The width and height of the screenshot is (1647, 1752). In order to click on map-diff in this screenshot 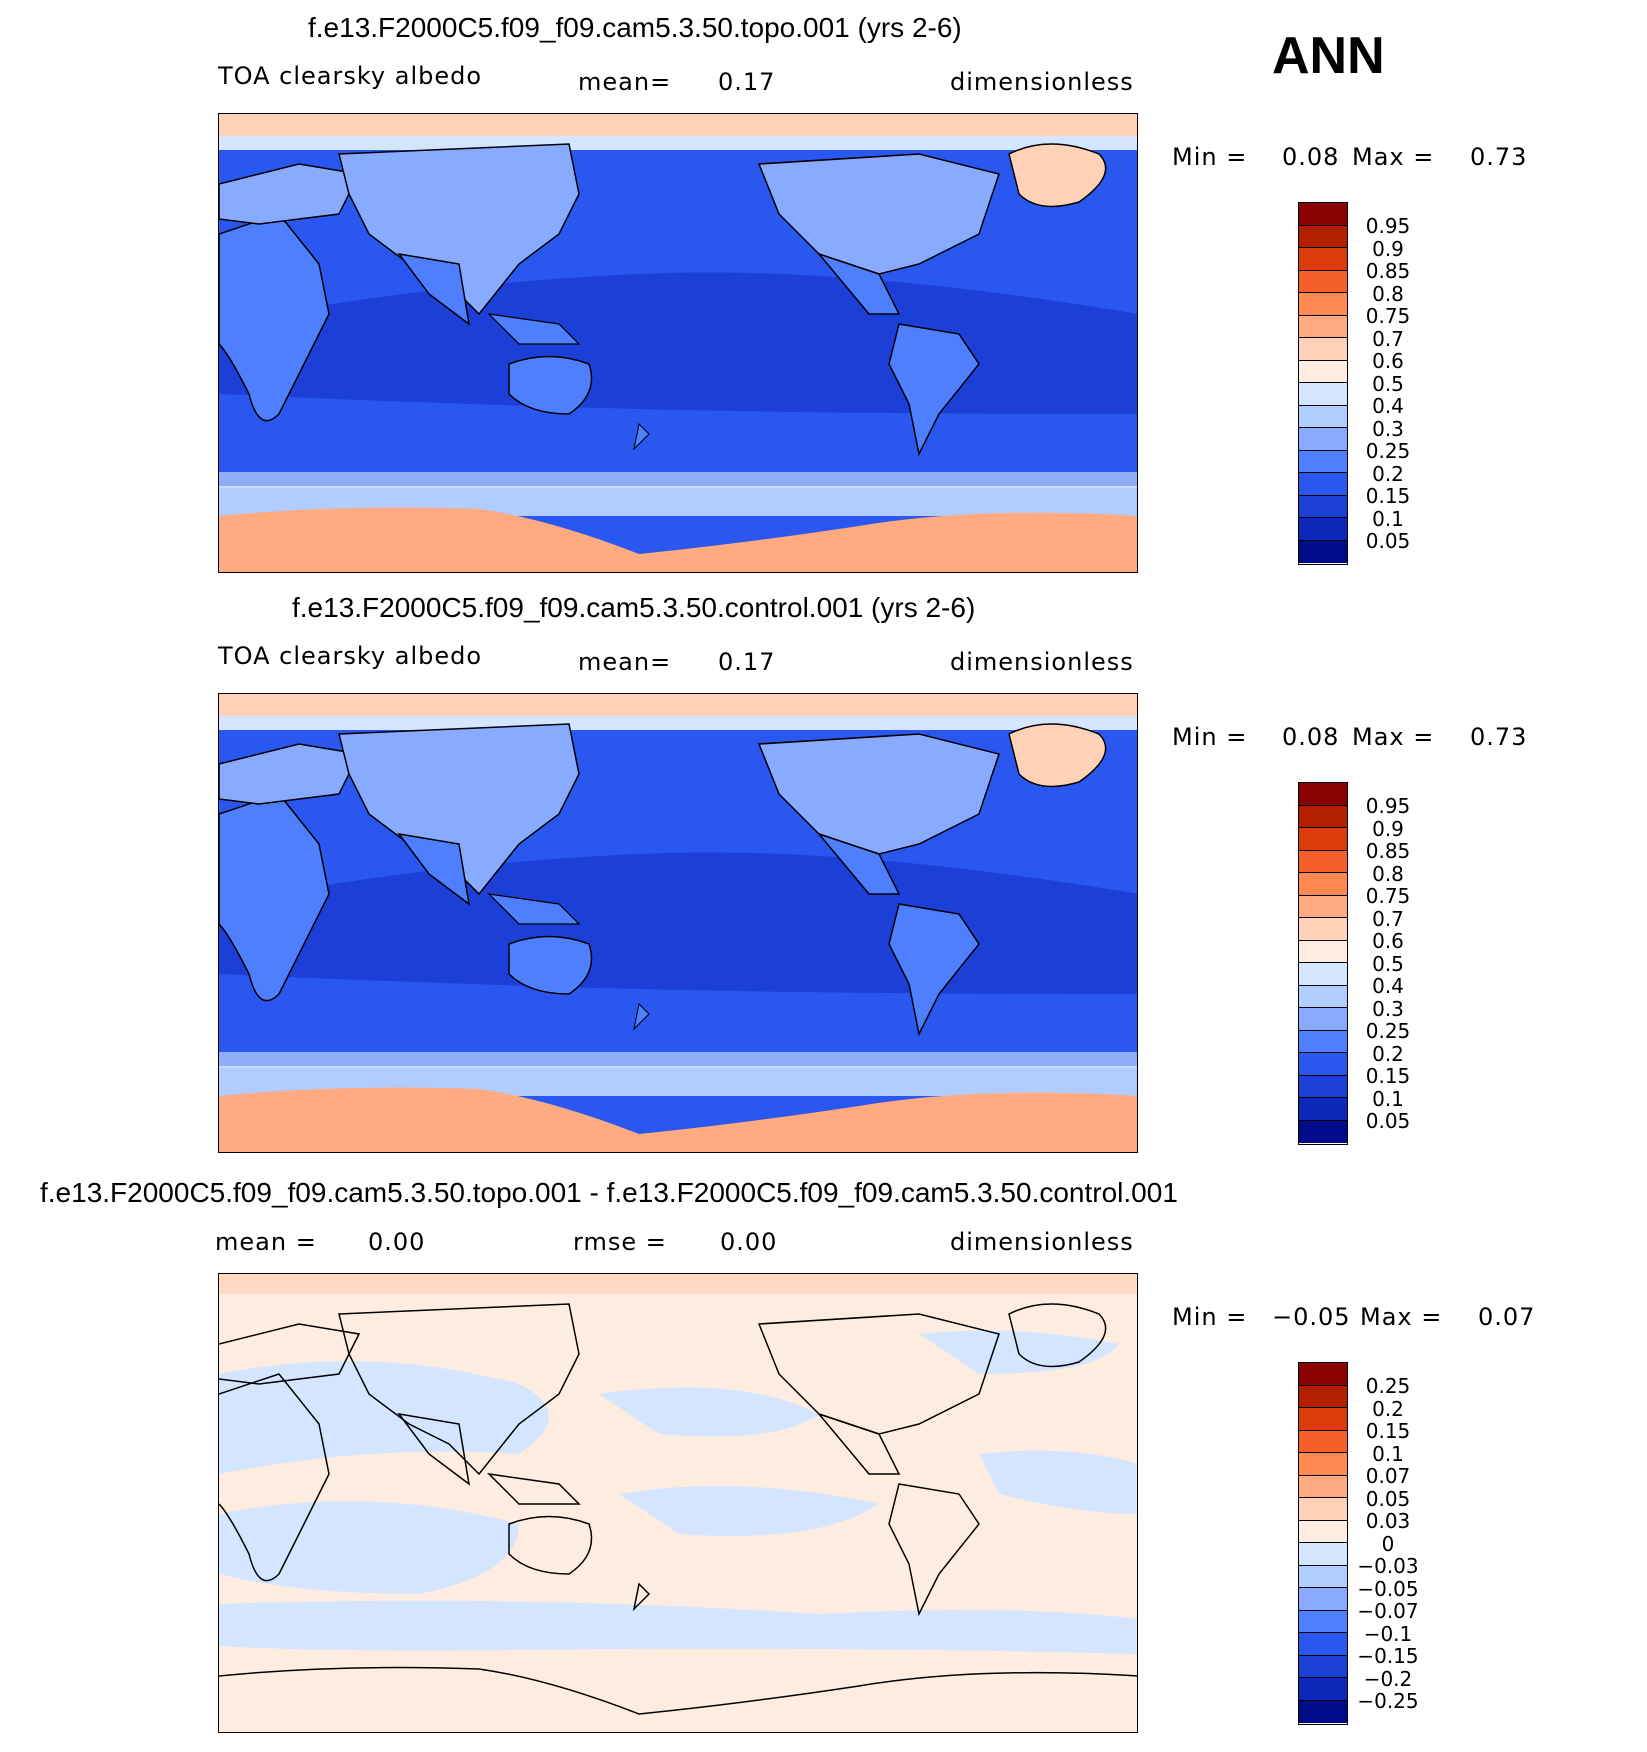, I will do `click(678, 1503)`.